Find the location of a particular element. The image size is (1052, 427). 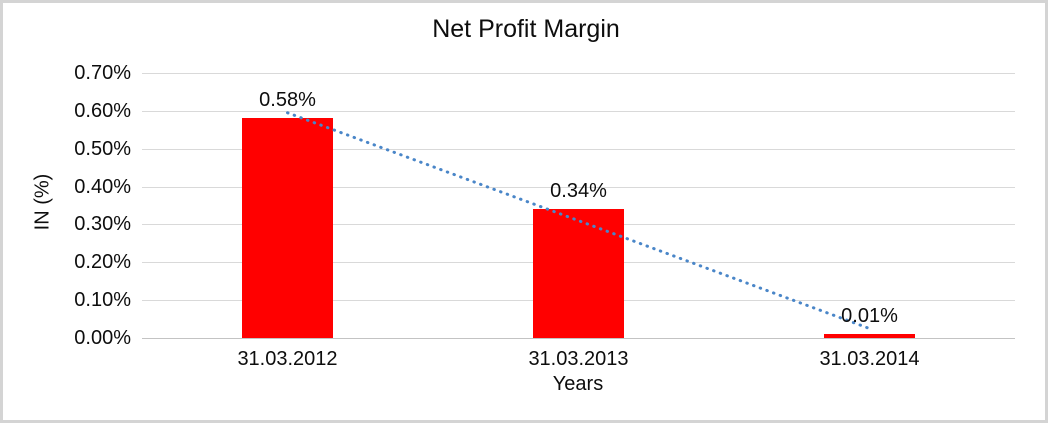

bar-31.03.2014 is located at coordinates (869, 336).